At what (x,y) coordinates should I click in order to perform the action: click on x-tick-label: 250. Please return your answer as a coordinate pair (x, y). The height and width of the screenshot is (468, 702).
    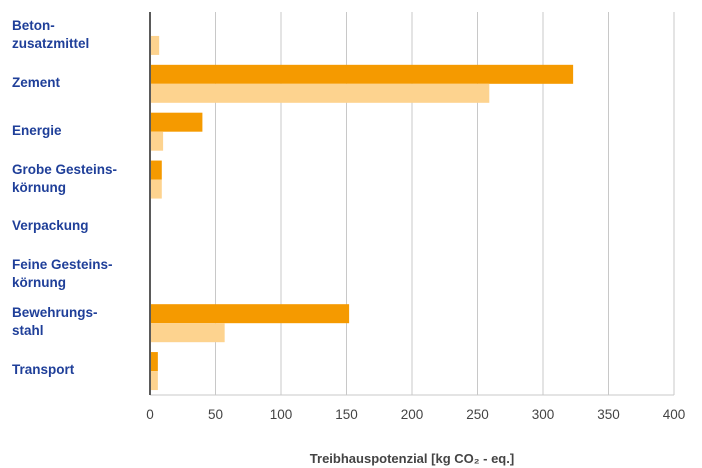
    Looking at the image, I should click on (477, 414).